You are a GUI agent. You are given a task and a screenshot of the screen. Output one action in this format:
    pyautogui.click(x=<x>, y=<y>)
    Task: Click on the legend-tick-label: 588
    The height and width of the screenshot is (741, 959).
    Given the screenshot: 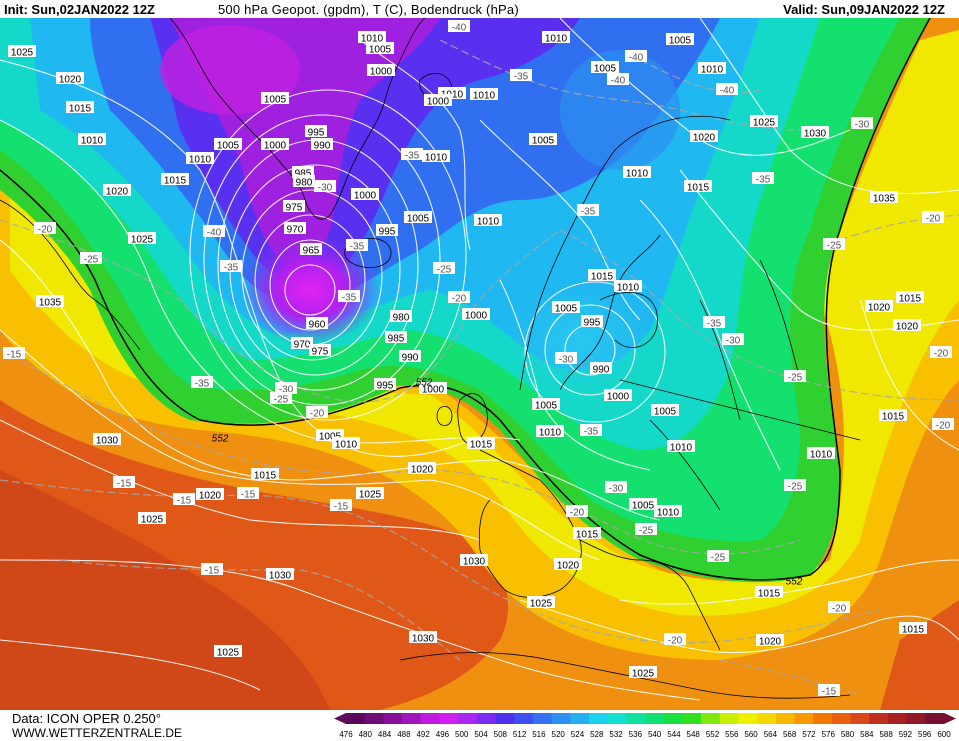 What is the action you would take?
    pyautogui.click(x=886, y=734)
    